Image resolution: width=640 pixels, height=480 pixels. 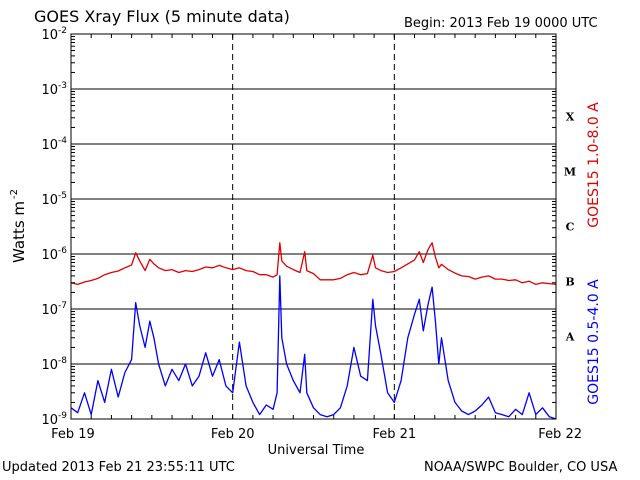 What do you see at coordinates (570, 337) in the screenshot?
I see `flare-class-label: A` at bounding box center [570, 337].